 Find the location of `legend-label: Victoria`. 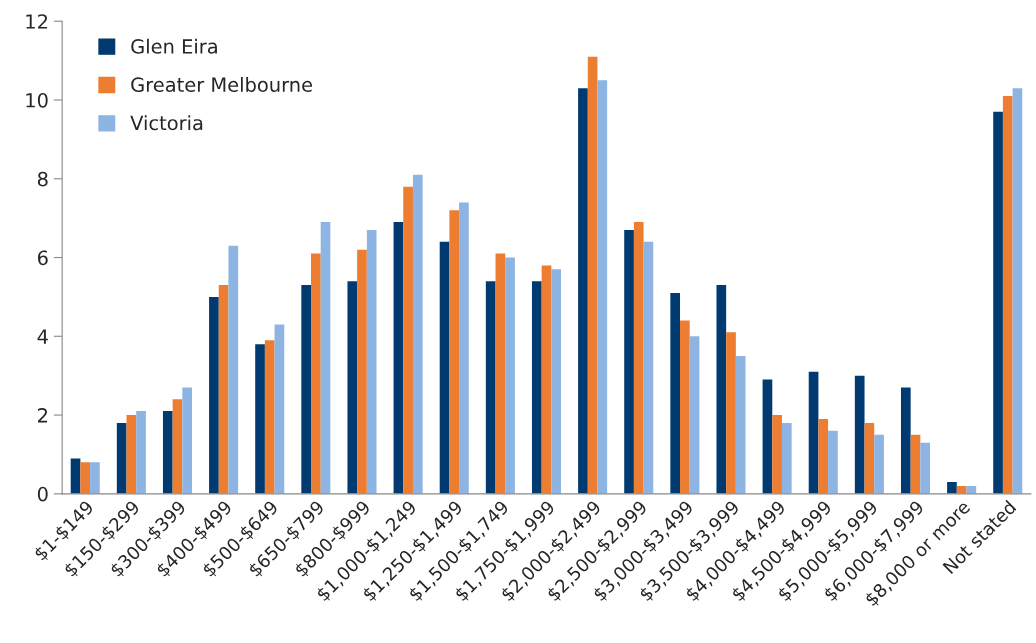

legend-label: Victoria is located at coordinates (166, 123).